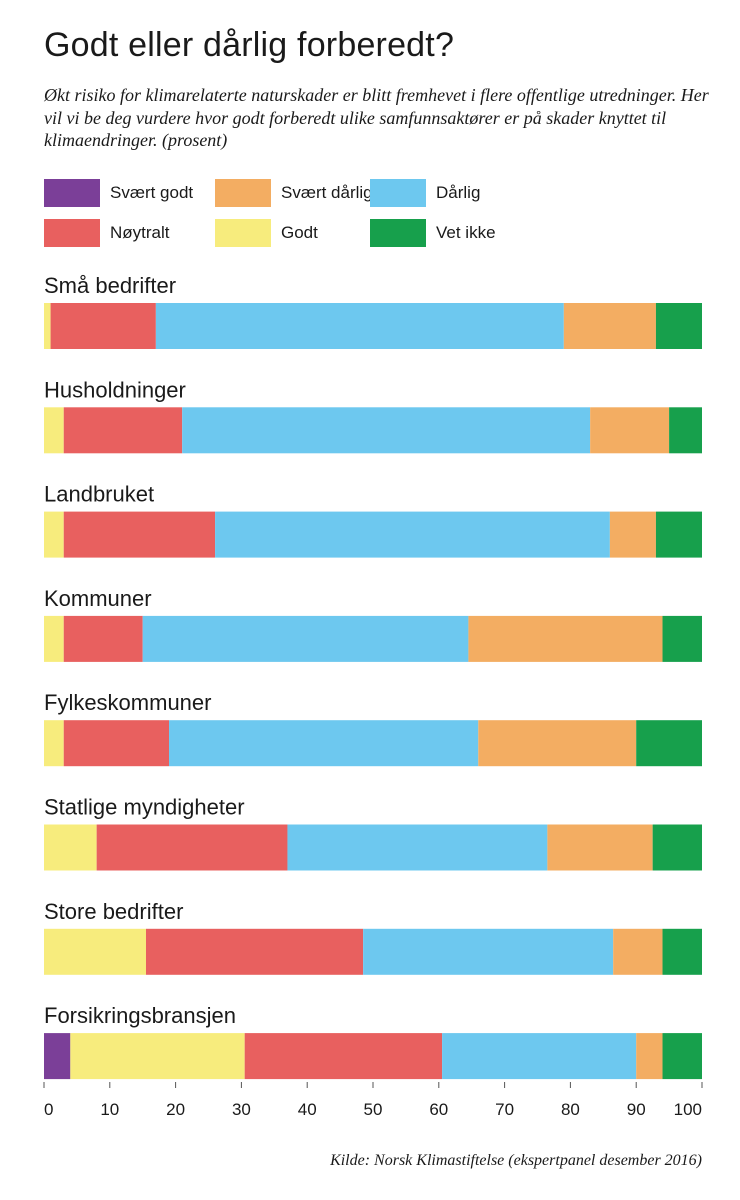 The height and width of the screenshot is (1200, 740). Describe the element at coordinates (373, 1109) in the screenshot. I see `x-tick-label: 50` at that location.